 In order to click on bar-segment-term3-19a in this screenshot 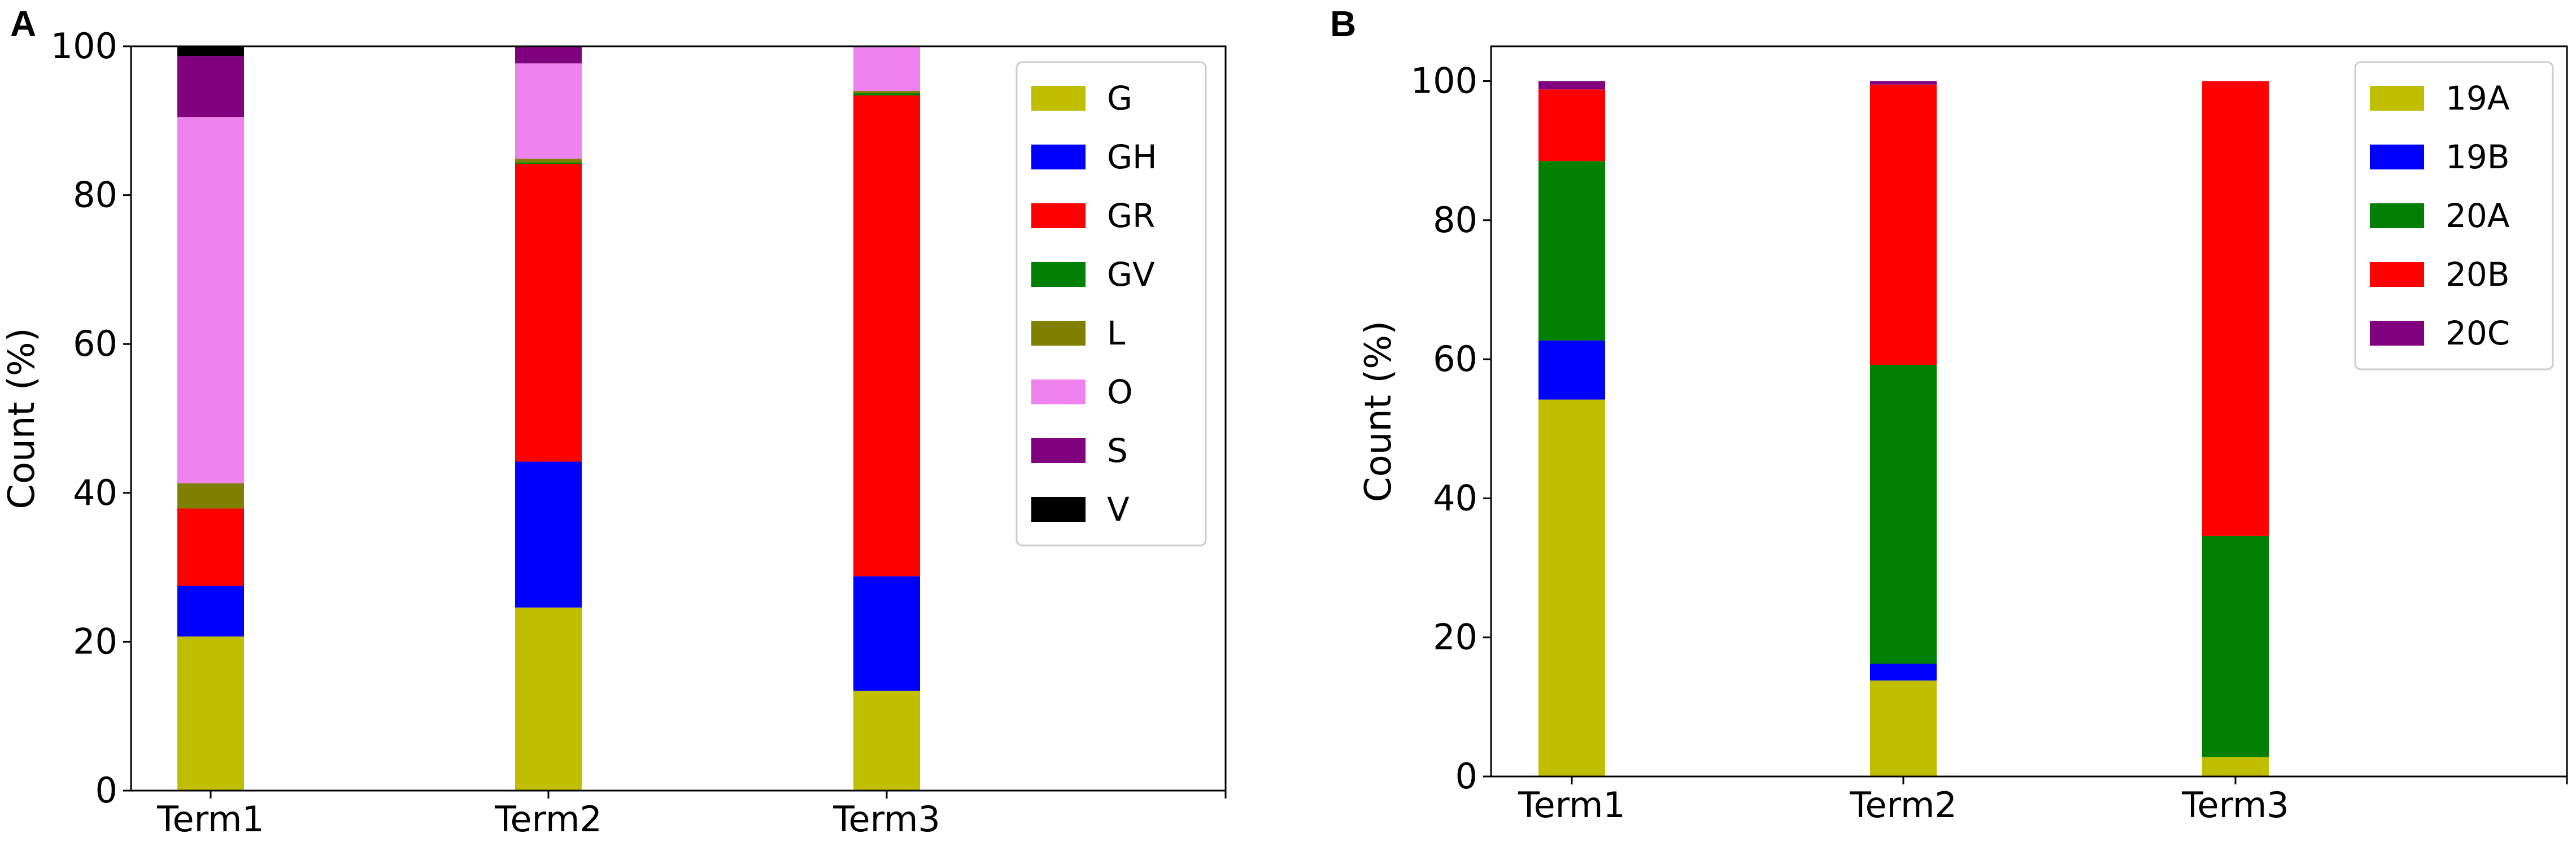, I will do `click(2235, 766)`.